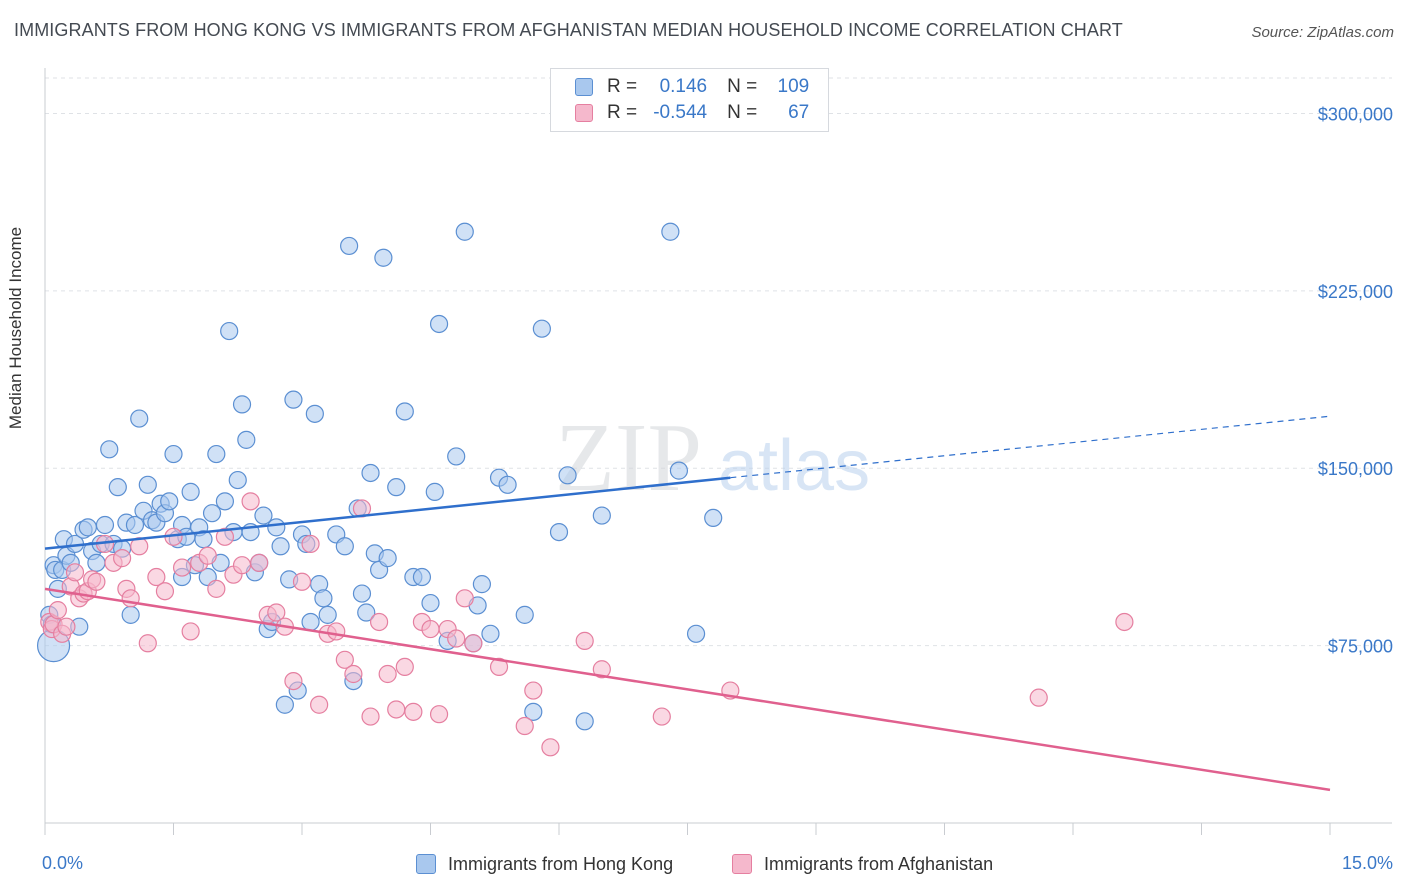  Describe the element at coordinates (1355, 292) in the screenshot. I see `y-tick-label: $225,000` at that location.